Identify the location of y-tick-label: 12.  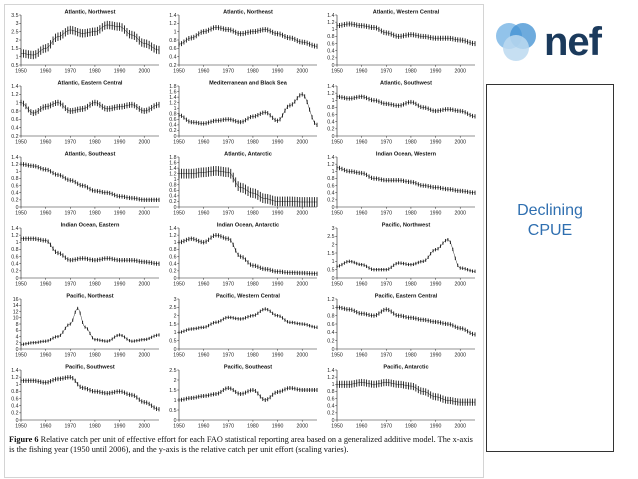
(16, 312).